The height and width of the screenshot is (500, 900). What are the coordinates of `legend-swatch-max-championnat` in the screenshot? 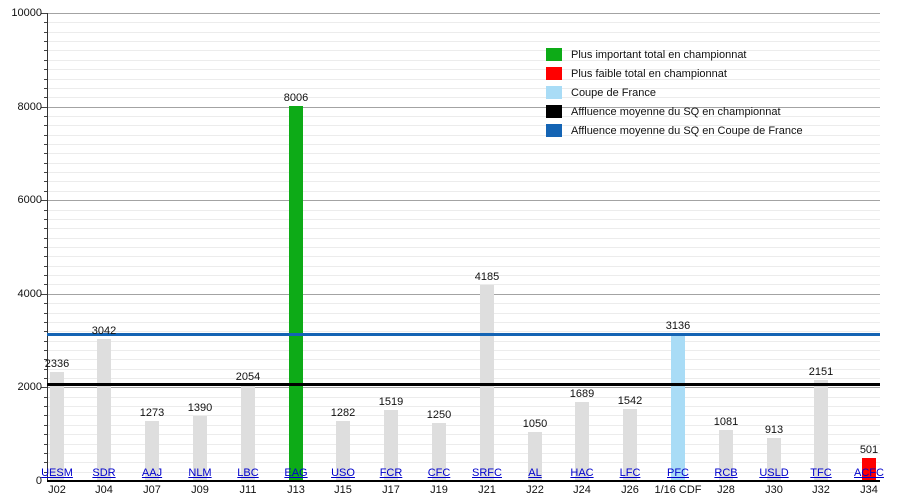 It's located at (554, 54).